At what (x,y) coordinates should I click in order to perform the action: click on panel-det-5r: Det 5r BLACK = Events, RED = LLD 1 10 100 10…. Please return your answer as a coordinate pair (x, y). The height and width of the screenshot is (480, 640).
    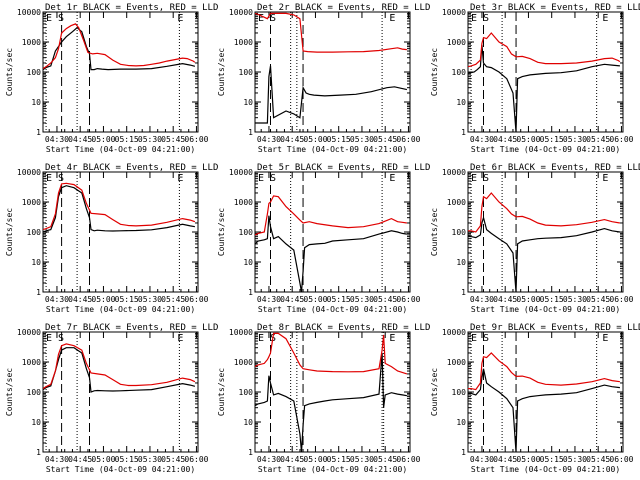
    Looking at the image, I should click on (323, 238).